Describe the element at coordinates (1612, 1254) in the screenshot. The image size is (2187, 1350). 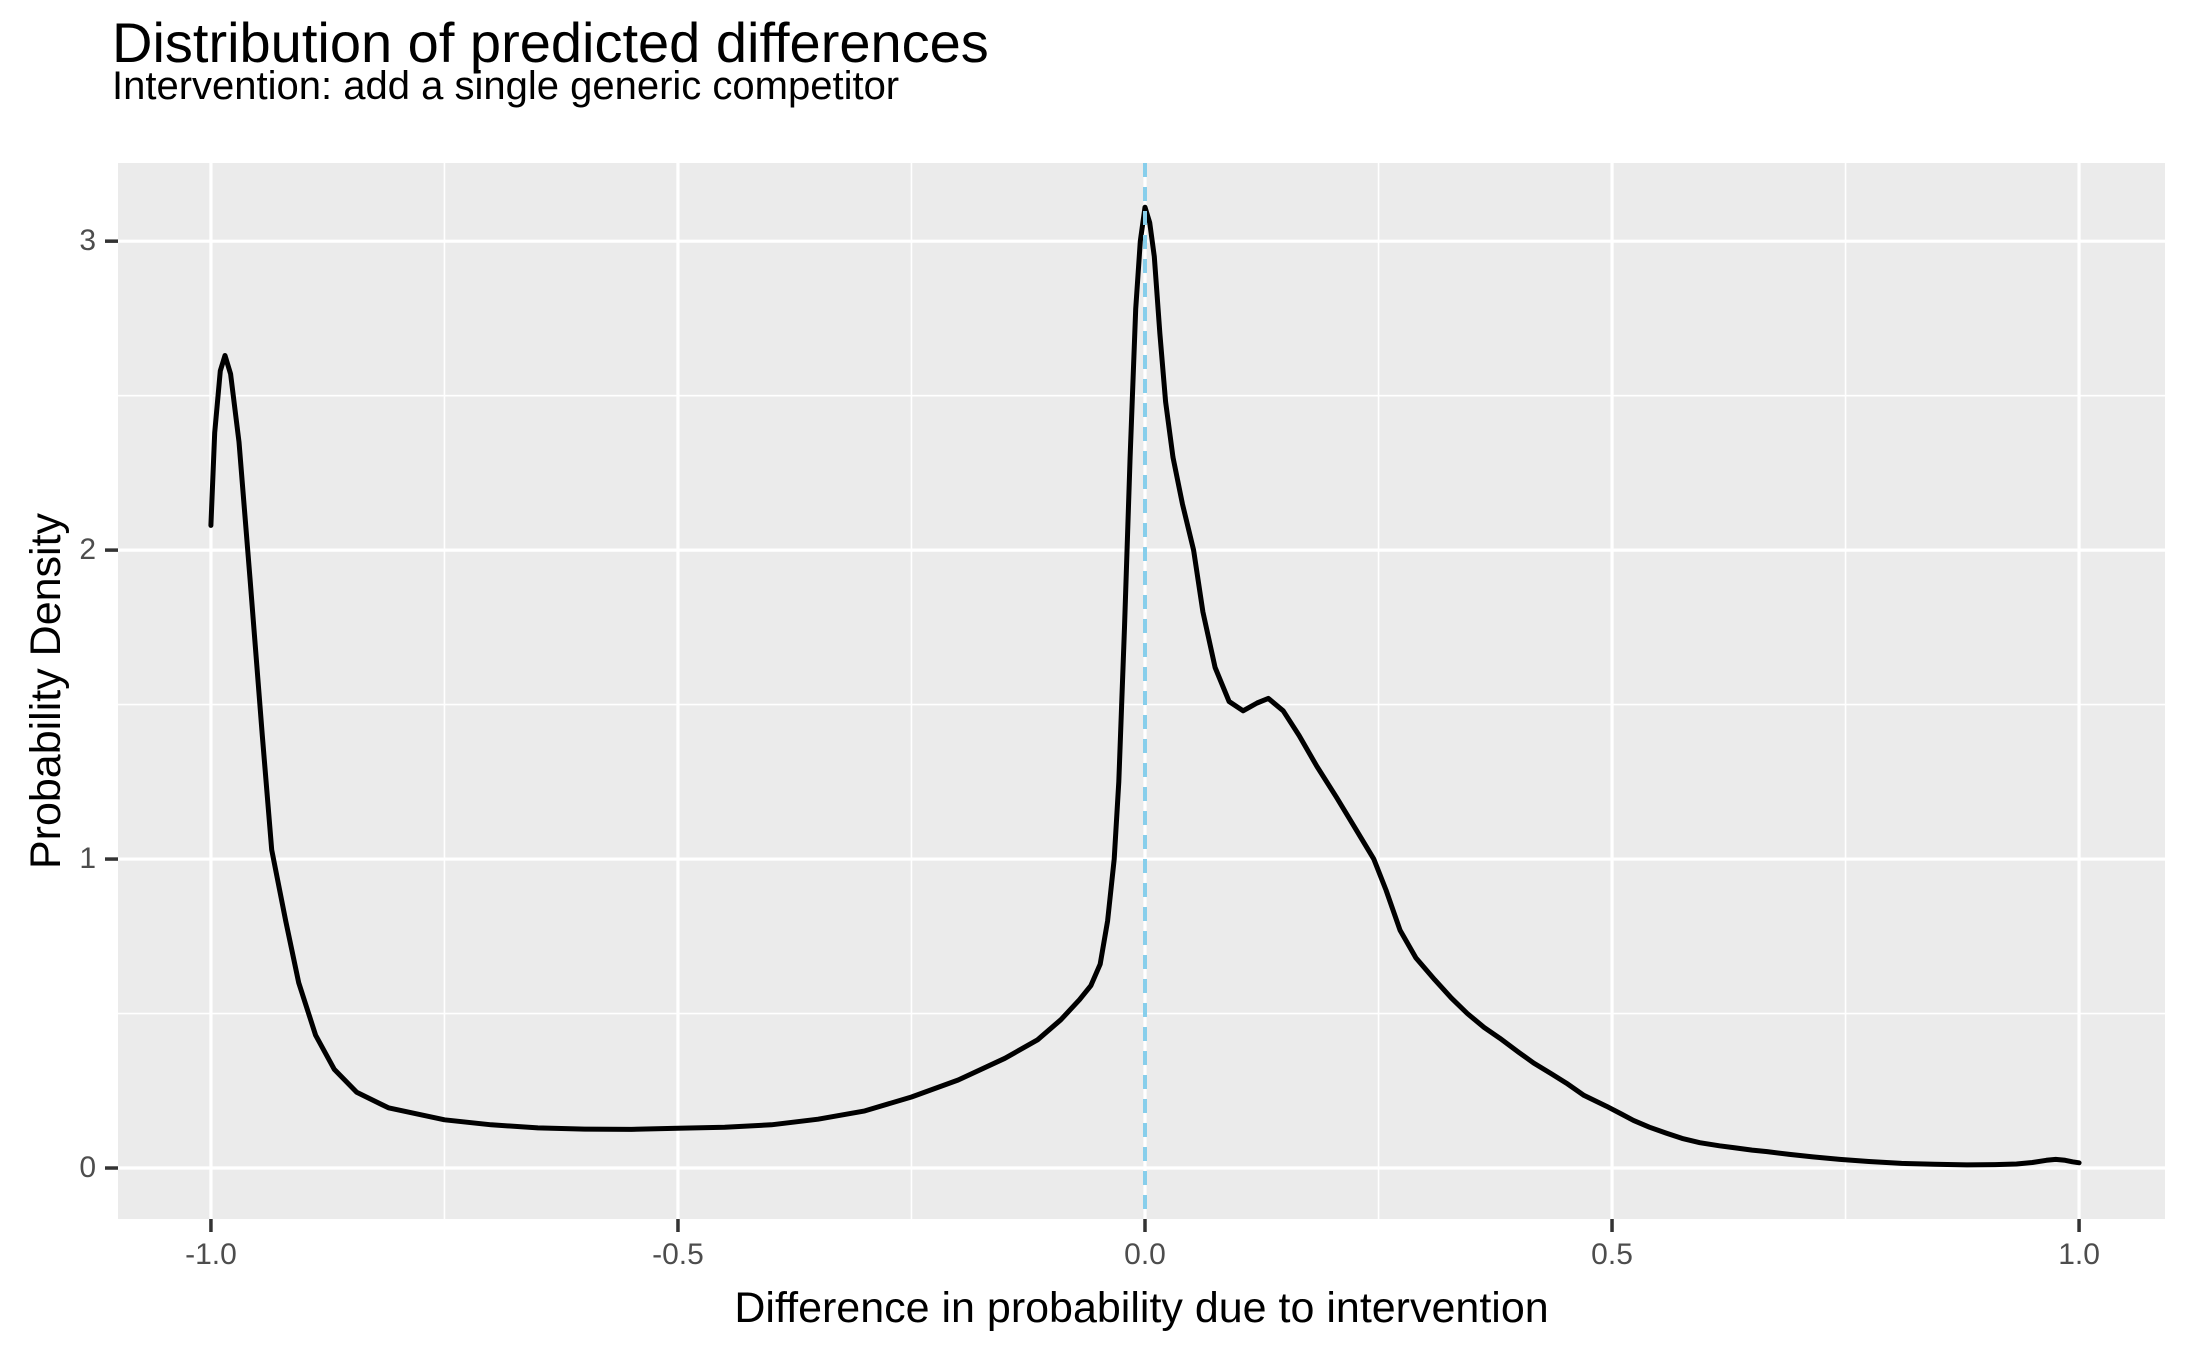
I see `x-tick-label: 0.5` at that location.